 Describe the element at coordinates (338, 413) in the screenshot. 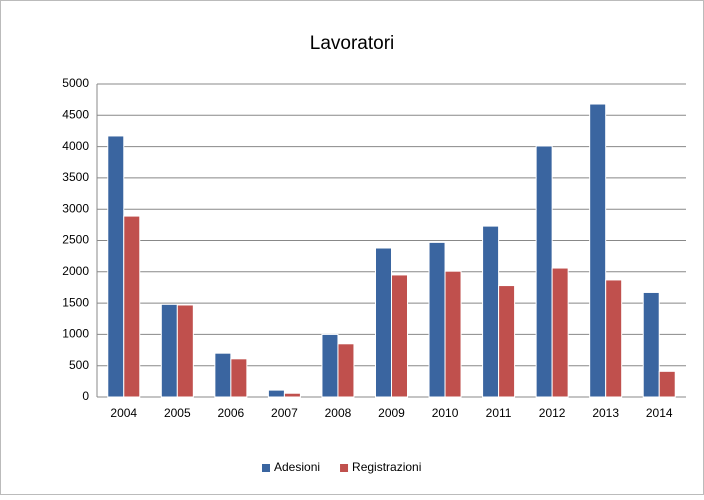

I see `x-tick-label: 2008` at that location.